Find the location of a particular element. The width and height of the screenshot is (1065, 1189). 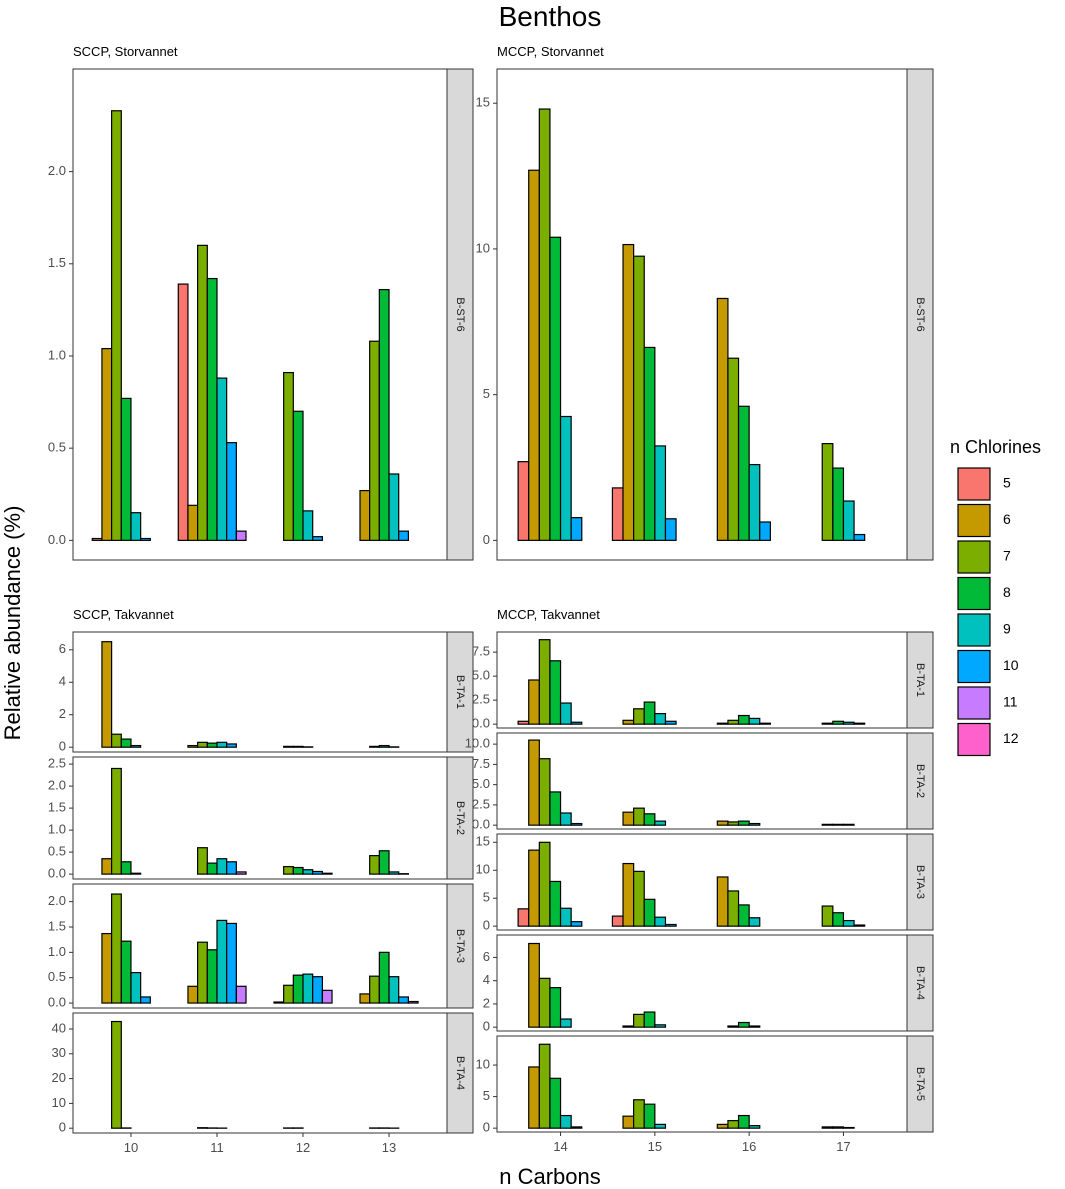

y-tick-label: 2.5 is located at coordinates (57, 763).